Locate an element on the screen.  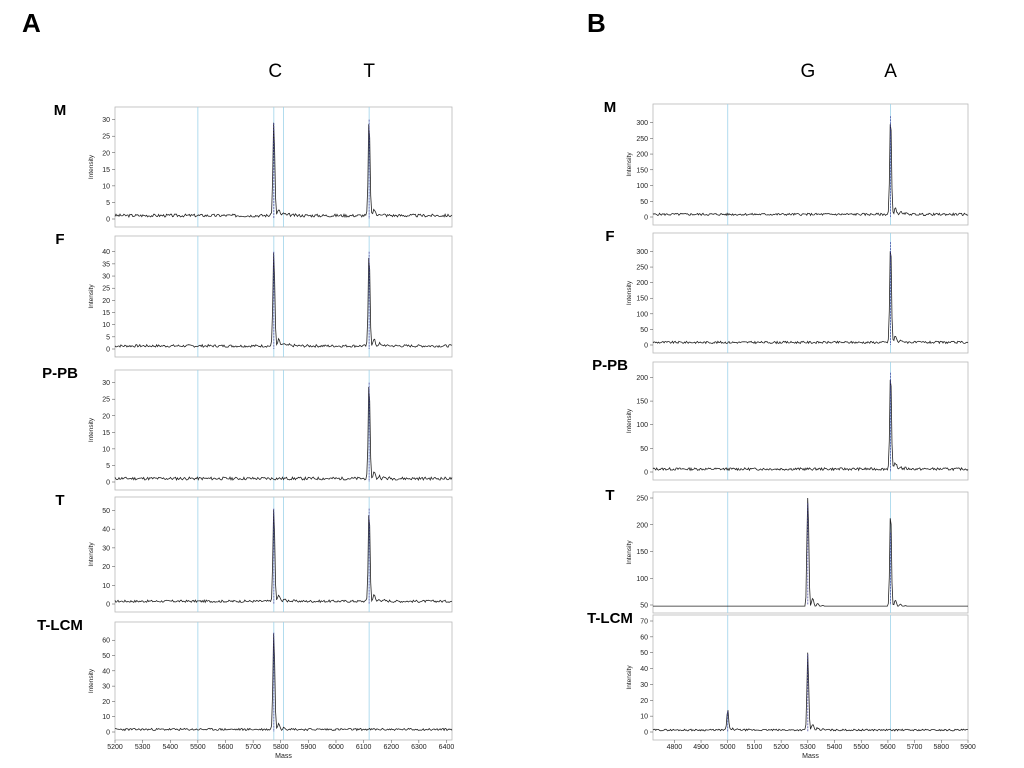
panel-letter: B is located at coordinates (596, 23).